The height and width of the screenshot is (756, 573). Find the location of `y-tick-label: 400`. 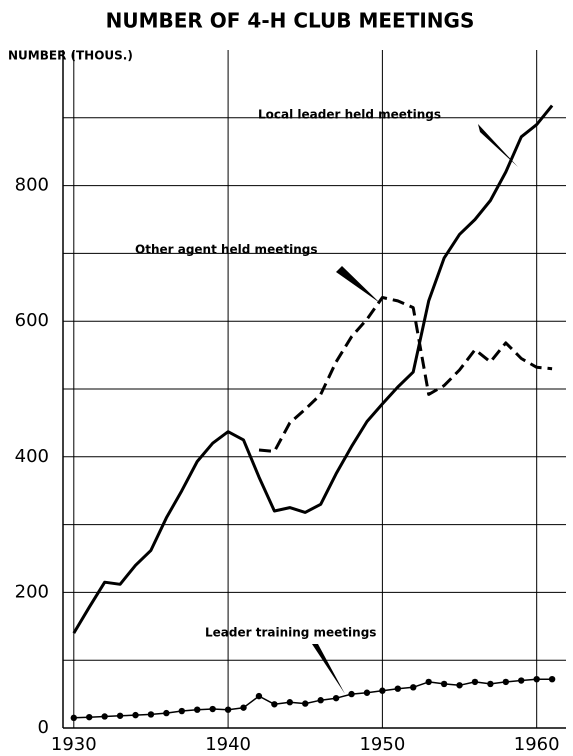

y-tick-label: 400 is located at coordinates (32, 456).